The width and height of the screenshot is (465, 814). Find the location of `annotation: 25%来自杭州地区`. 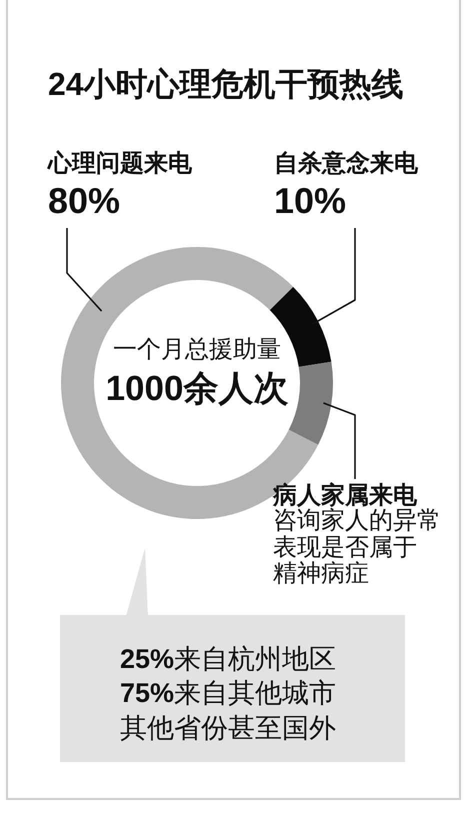

annotation: 25%来自杭州地区 is located at coordinates (228, 659).